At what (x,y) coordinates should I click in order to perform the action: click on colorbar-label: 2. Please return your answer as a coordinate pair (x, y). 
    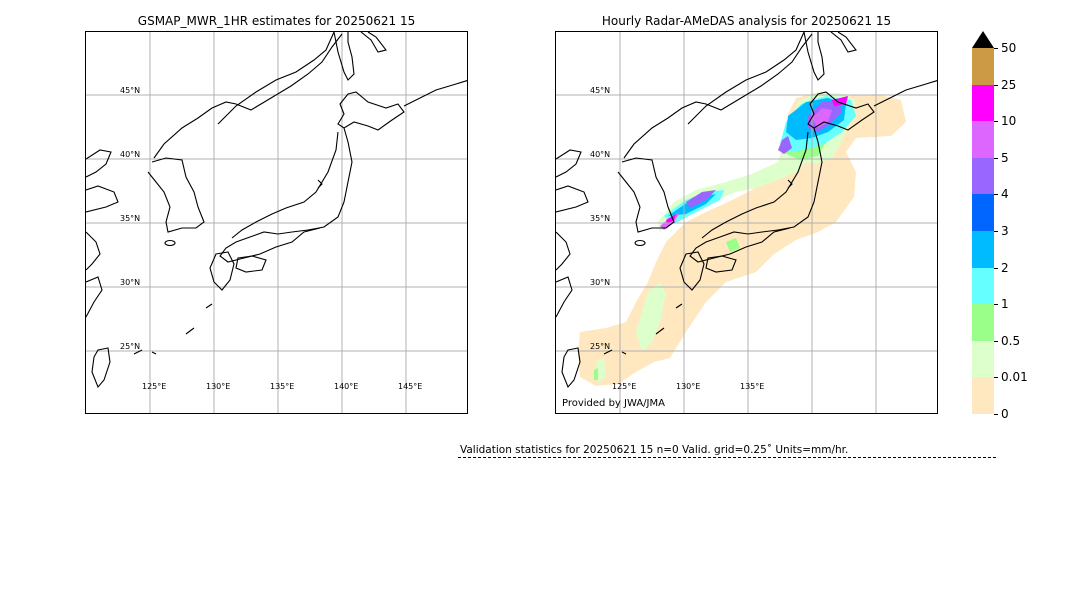
    Looking at the image, I should click on (1005, 267).